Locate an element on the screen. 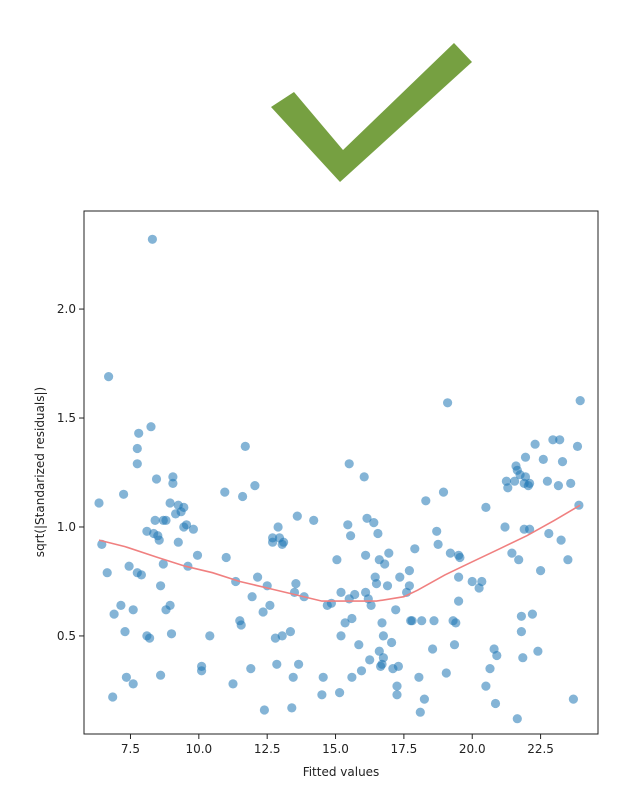  x-tick-label: 22.5 is located at coordinates (540, 749).